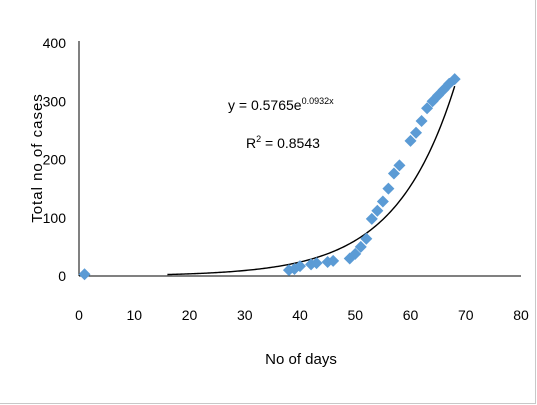 The image size is (537, 405). I want to click on y-tick-label: 300, so click(55, 101).